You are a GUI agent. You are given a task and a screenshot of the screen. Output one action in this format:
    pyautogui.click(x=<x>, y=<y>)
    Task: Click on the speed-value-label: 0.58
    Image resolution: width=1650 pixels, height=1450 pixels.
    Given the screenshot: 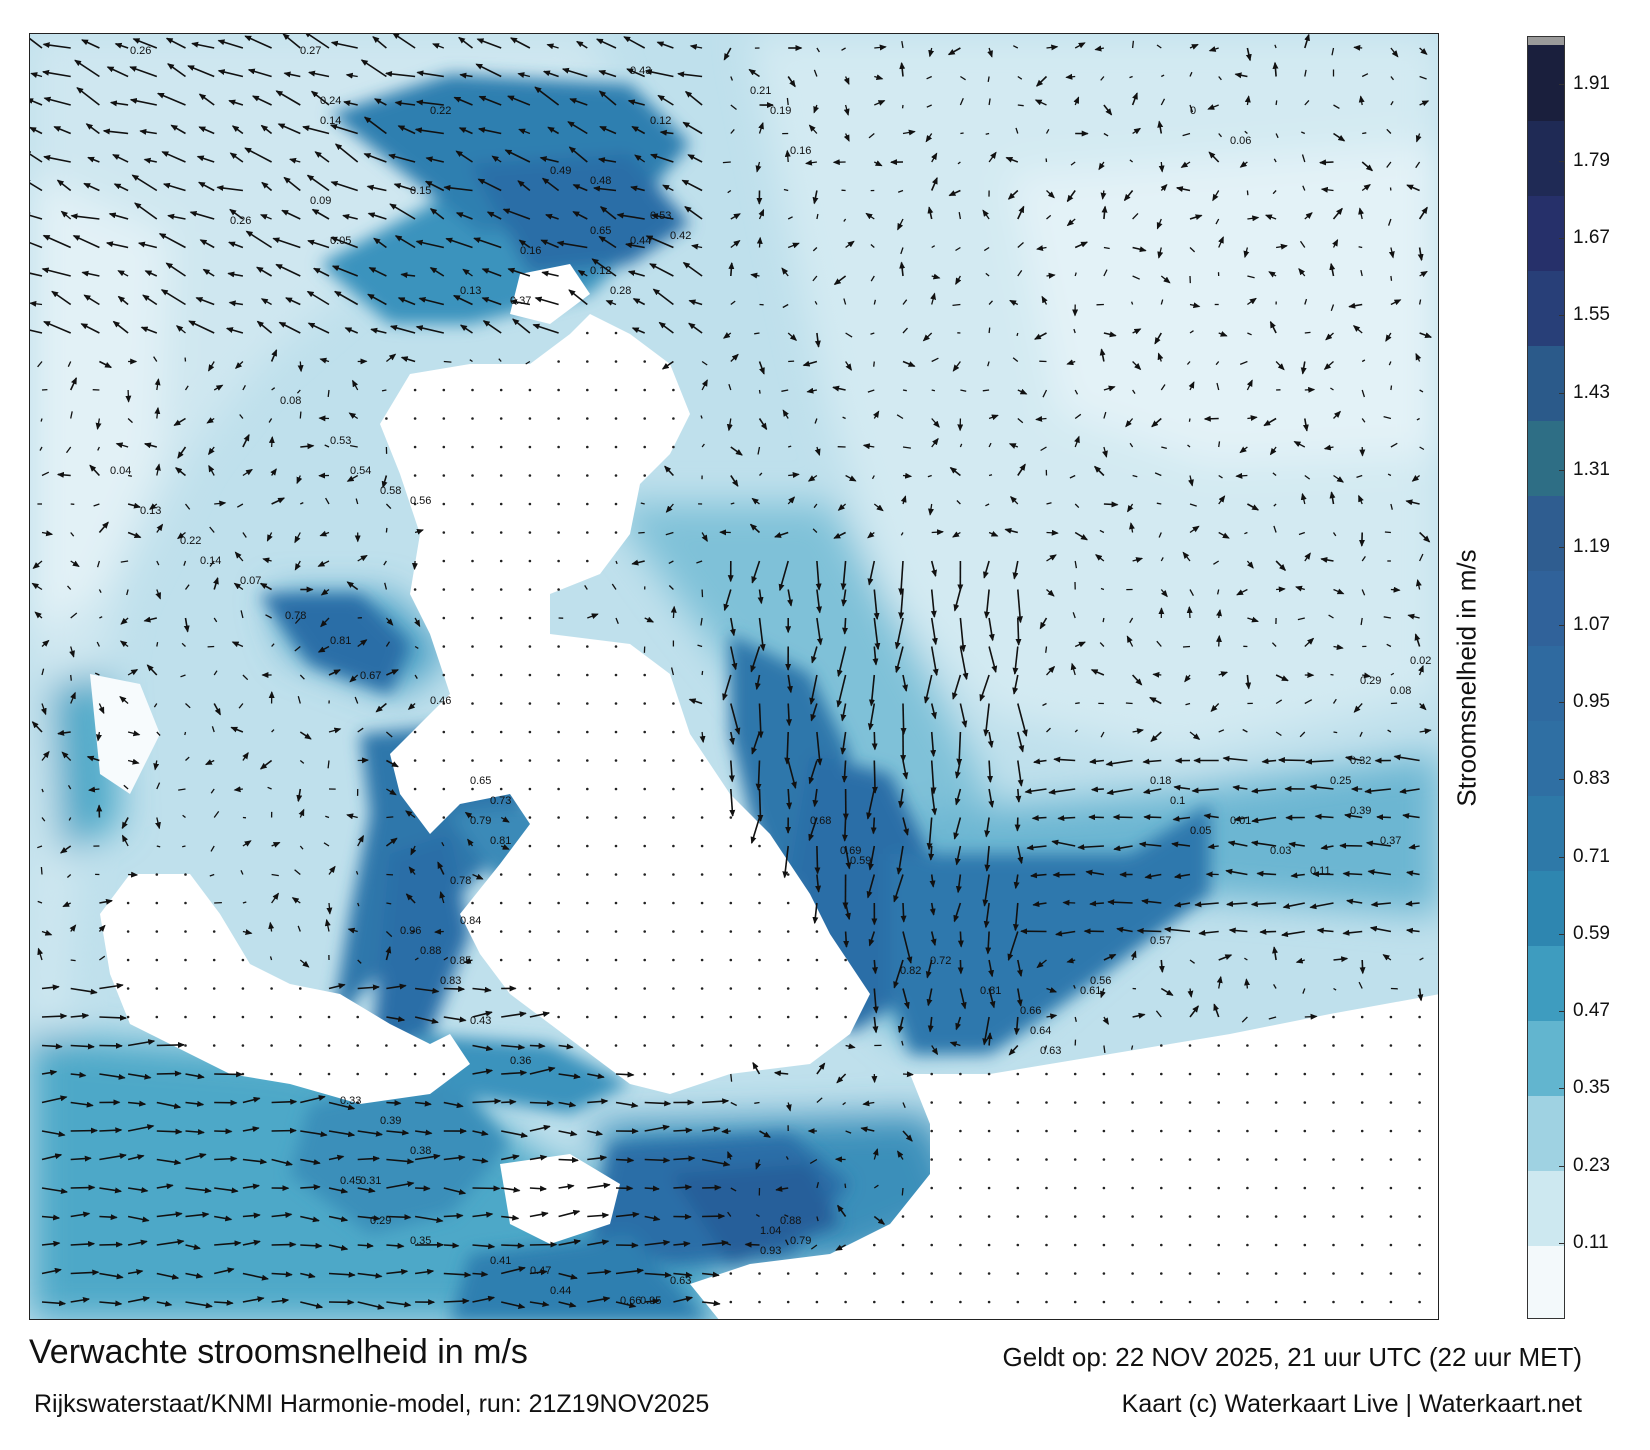 What is the action you would take?
    pyautogui.click(x=390, y=491)
    